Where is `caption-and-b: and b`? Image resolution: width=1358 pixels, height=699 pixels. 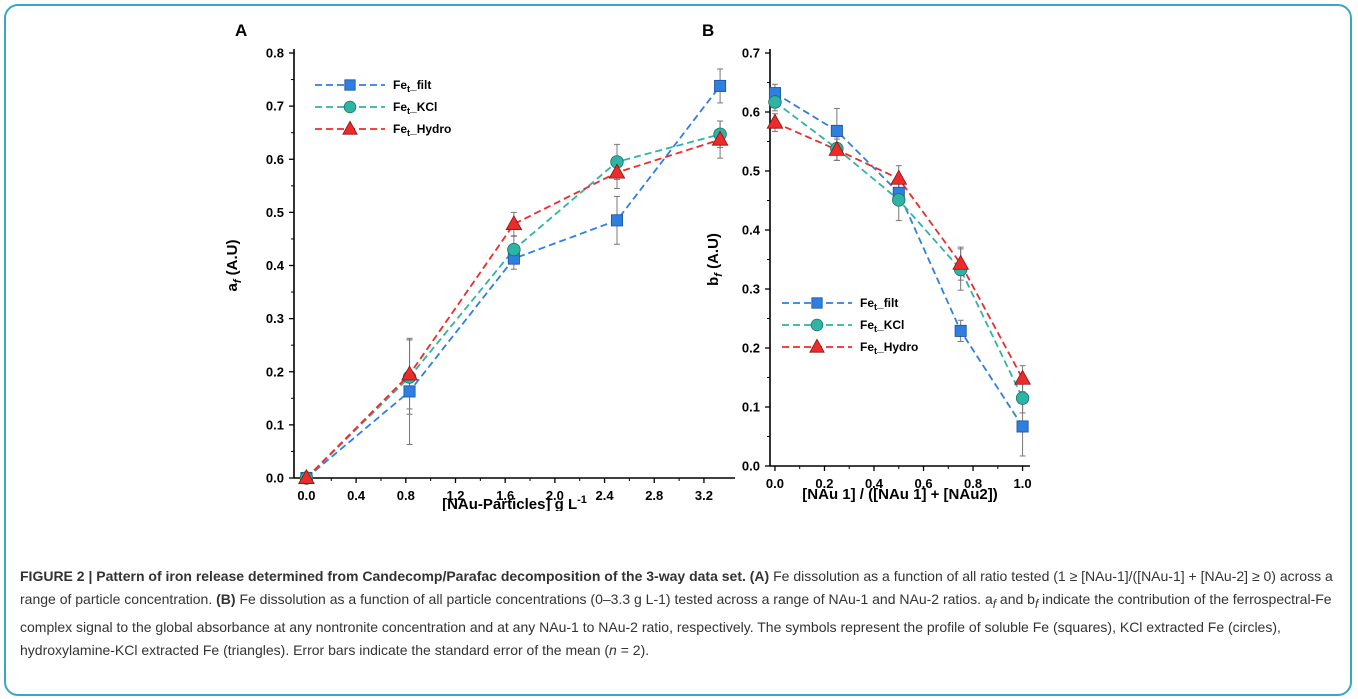
caption-and-b: and b is located at coordinates (1015, 599).